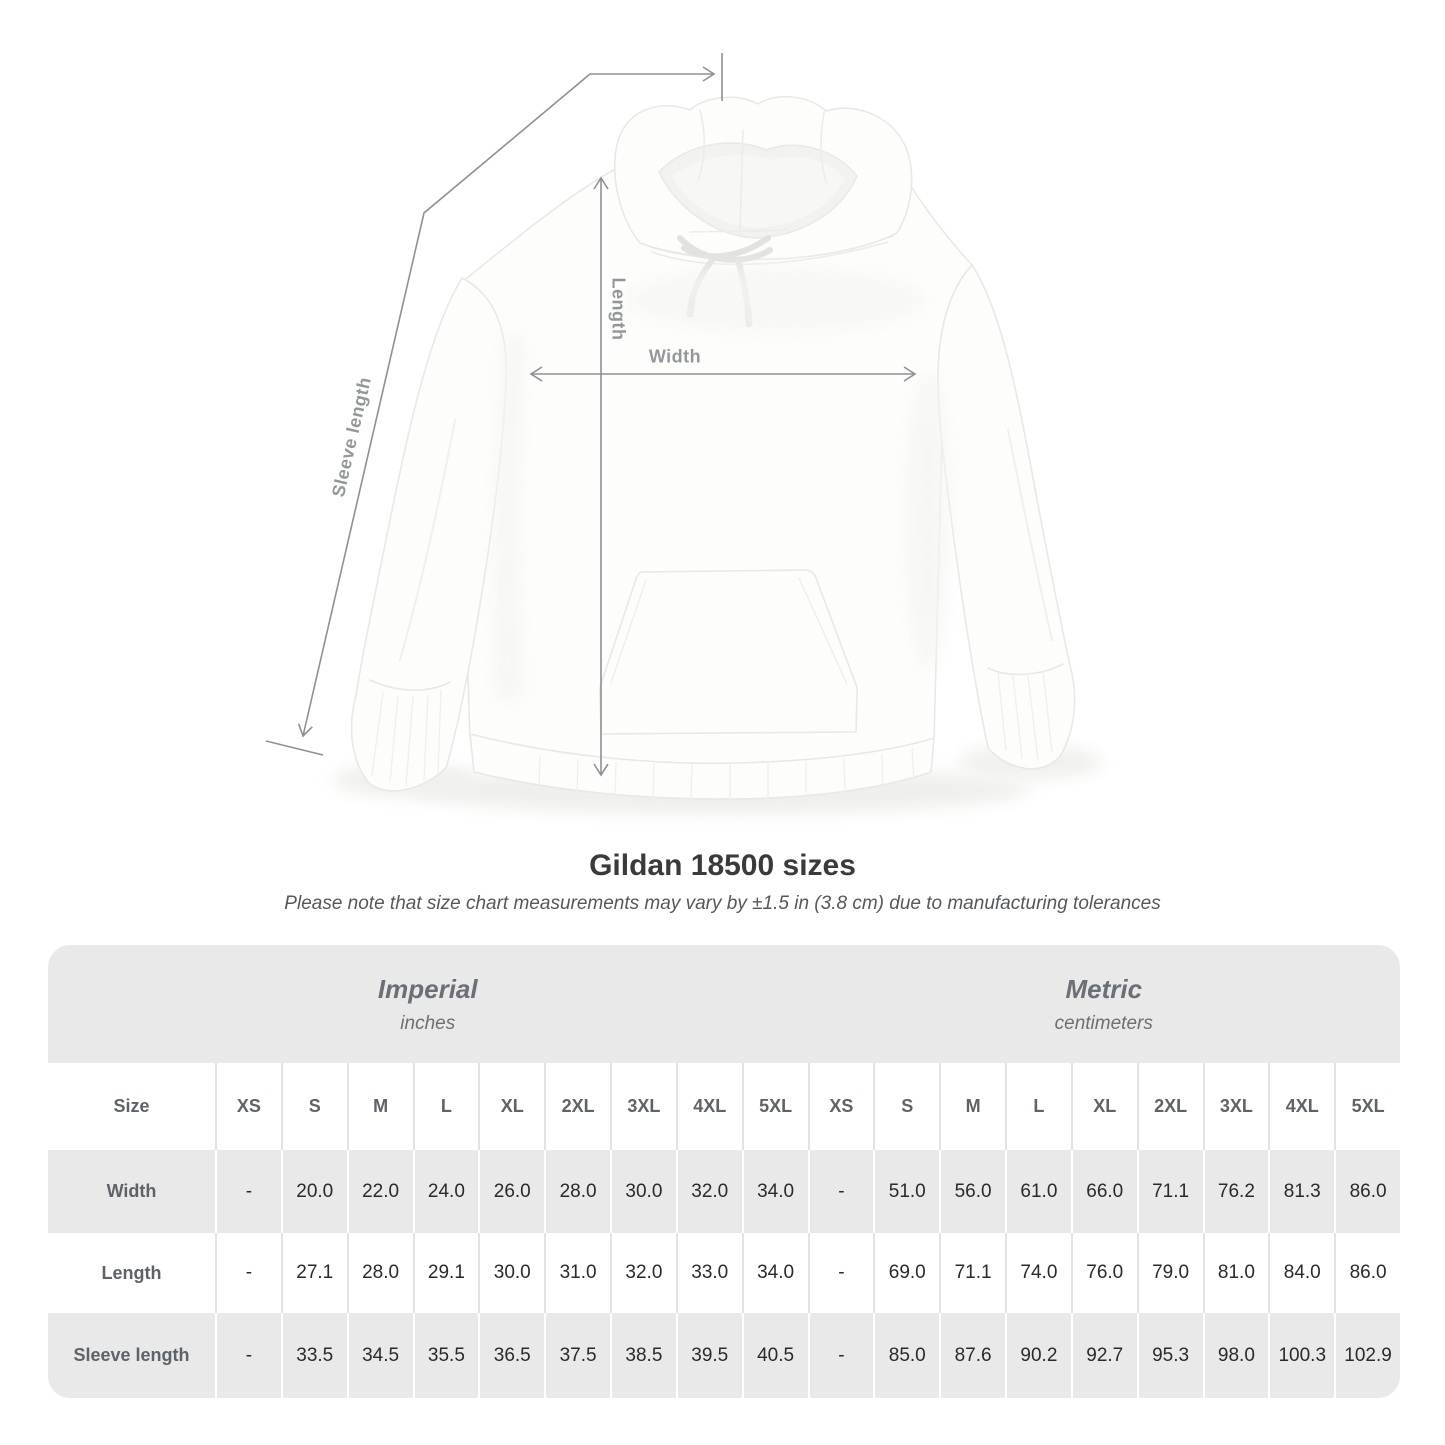 The image size is (1445, 1445). Describe the element at coordinates (131, 1272) in the screenshot. I see `row-label: Length` at that location.